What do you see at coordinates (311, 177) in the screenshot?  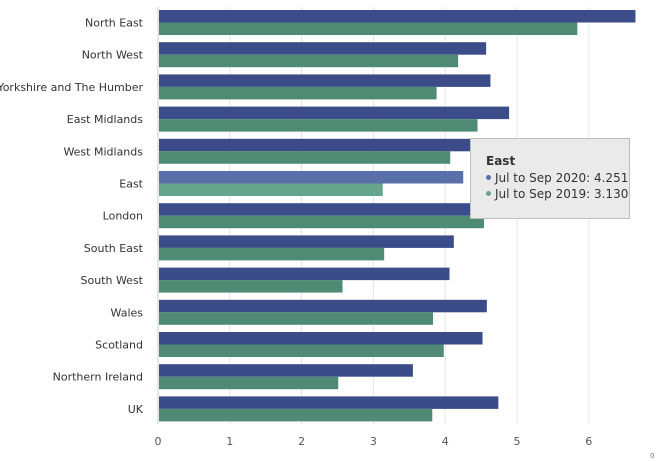 I see `bar-east-2020` at bounding box center [311, 177].